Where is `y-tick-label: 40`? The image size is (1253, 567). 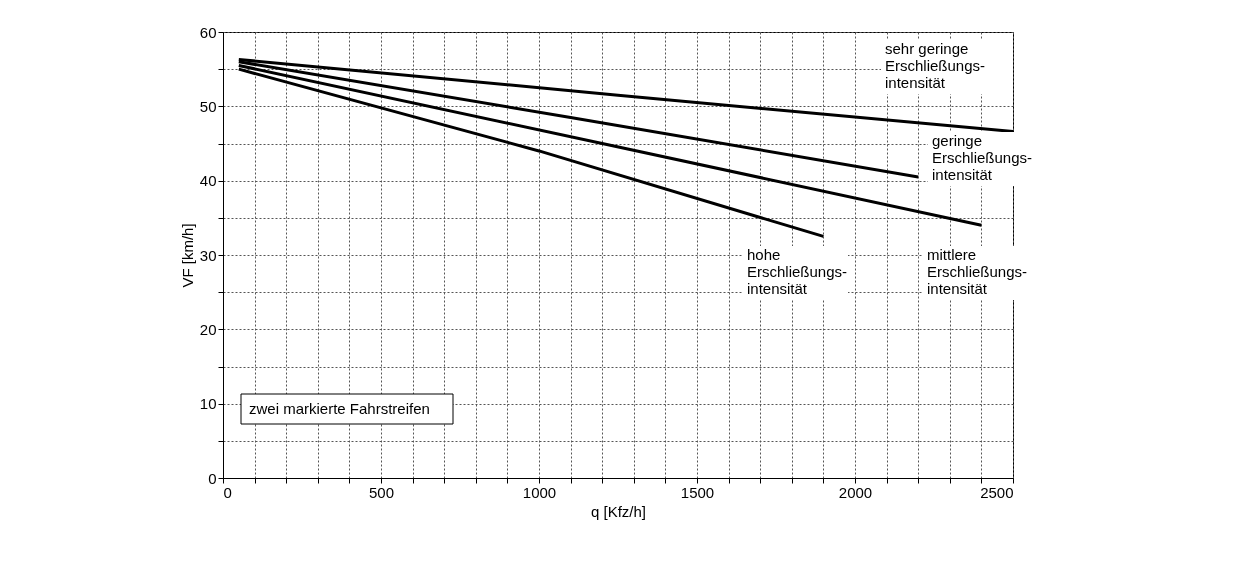 y-tick-label: 40 is located at coordinates (208, 181).